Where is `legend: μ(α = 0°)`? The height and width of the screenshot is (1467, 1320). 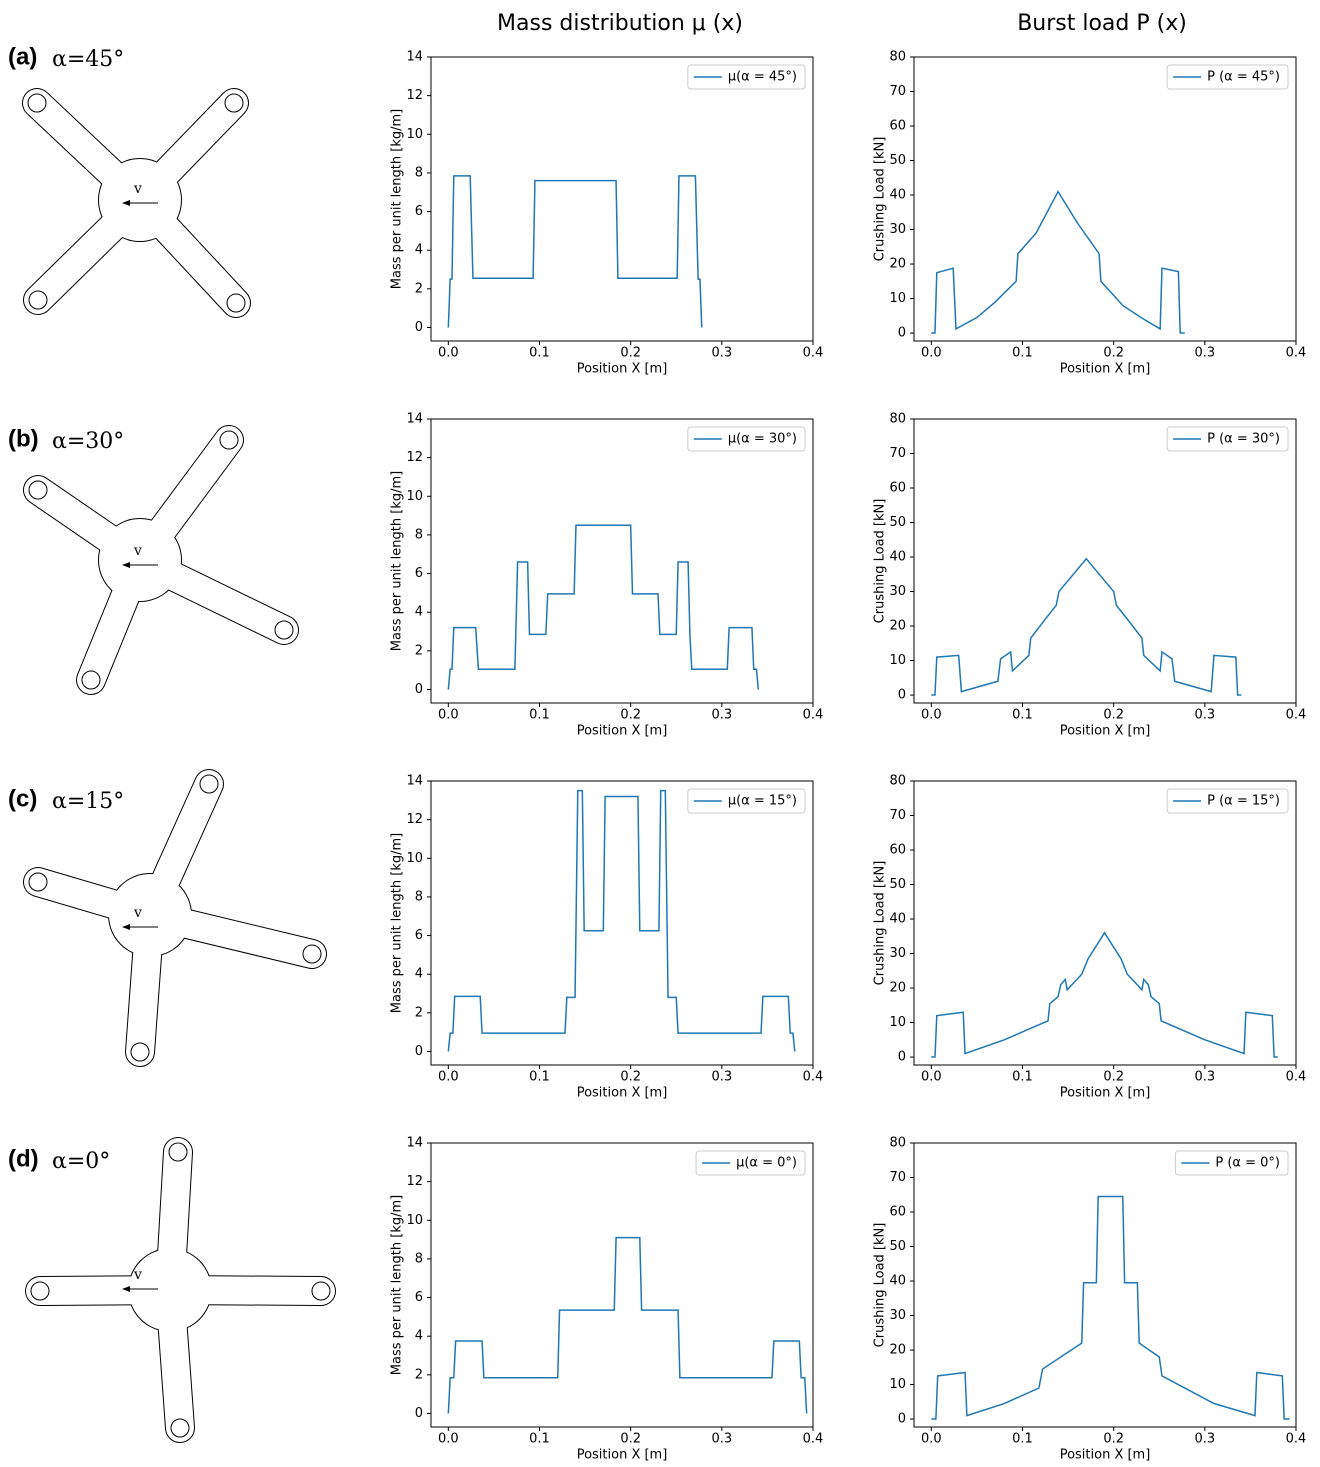
legend: μ(α = 0°) is located at coordinates (750, 1163).